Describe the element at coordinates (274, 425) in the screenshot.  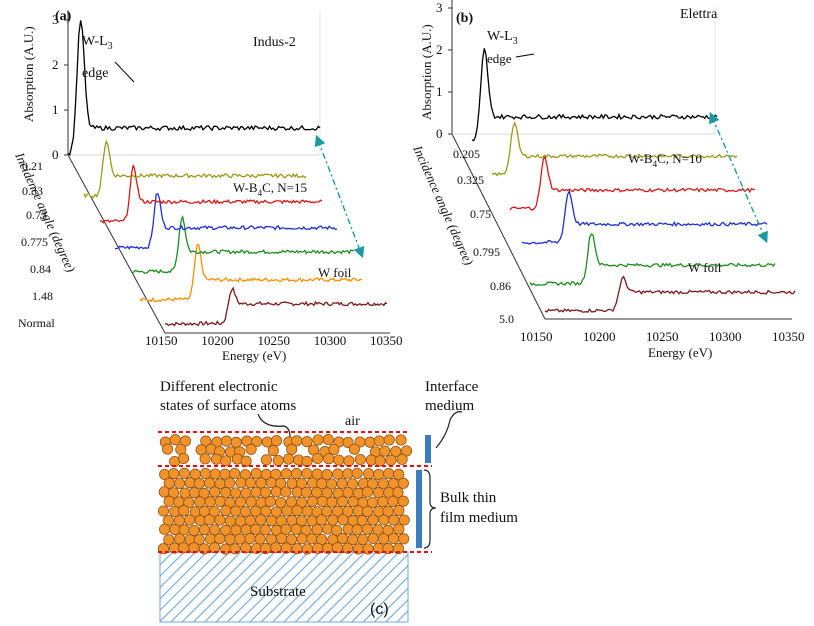
I see `surface-label-arrow` at that location.